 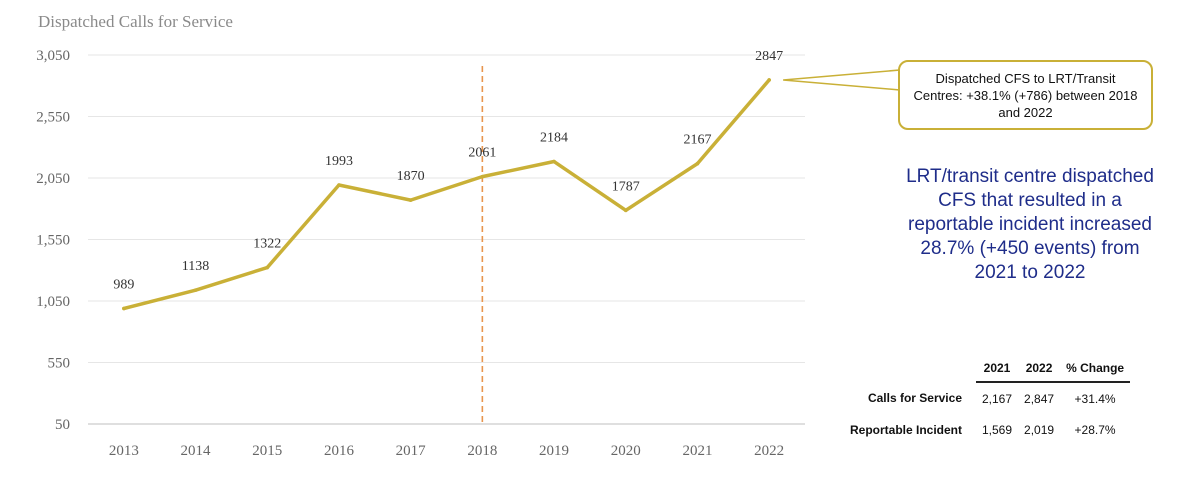 I want to click on y-tick-label: 2,050, so click(x=53, y=179).